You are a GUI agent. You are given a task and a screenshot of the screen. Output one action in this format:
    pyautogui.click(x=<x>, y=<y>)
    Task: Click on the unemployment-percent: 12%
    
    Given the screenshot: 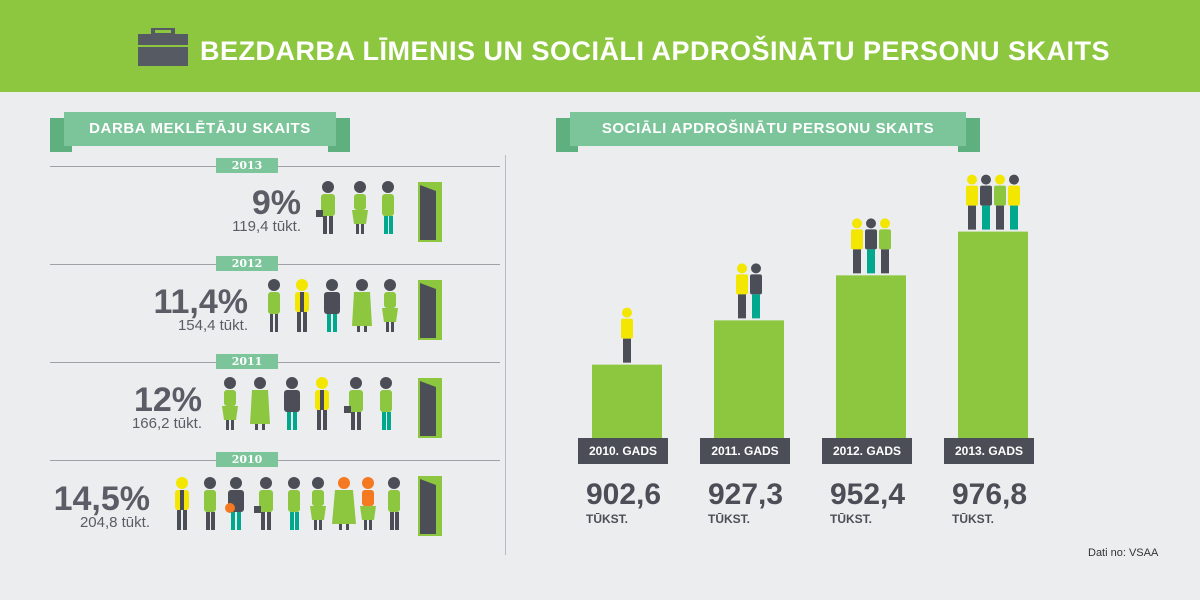 What is the action you would take?
    pyautogui.click(x=167, y=400)
    